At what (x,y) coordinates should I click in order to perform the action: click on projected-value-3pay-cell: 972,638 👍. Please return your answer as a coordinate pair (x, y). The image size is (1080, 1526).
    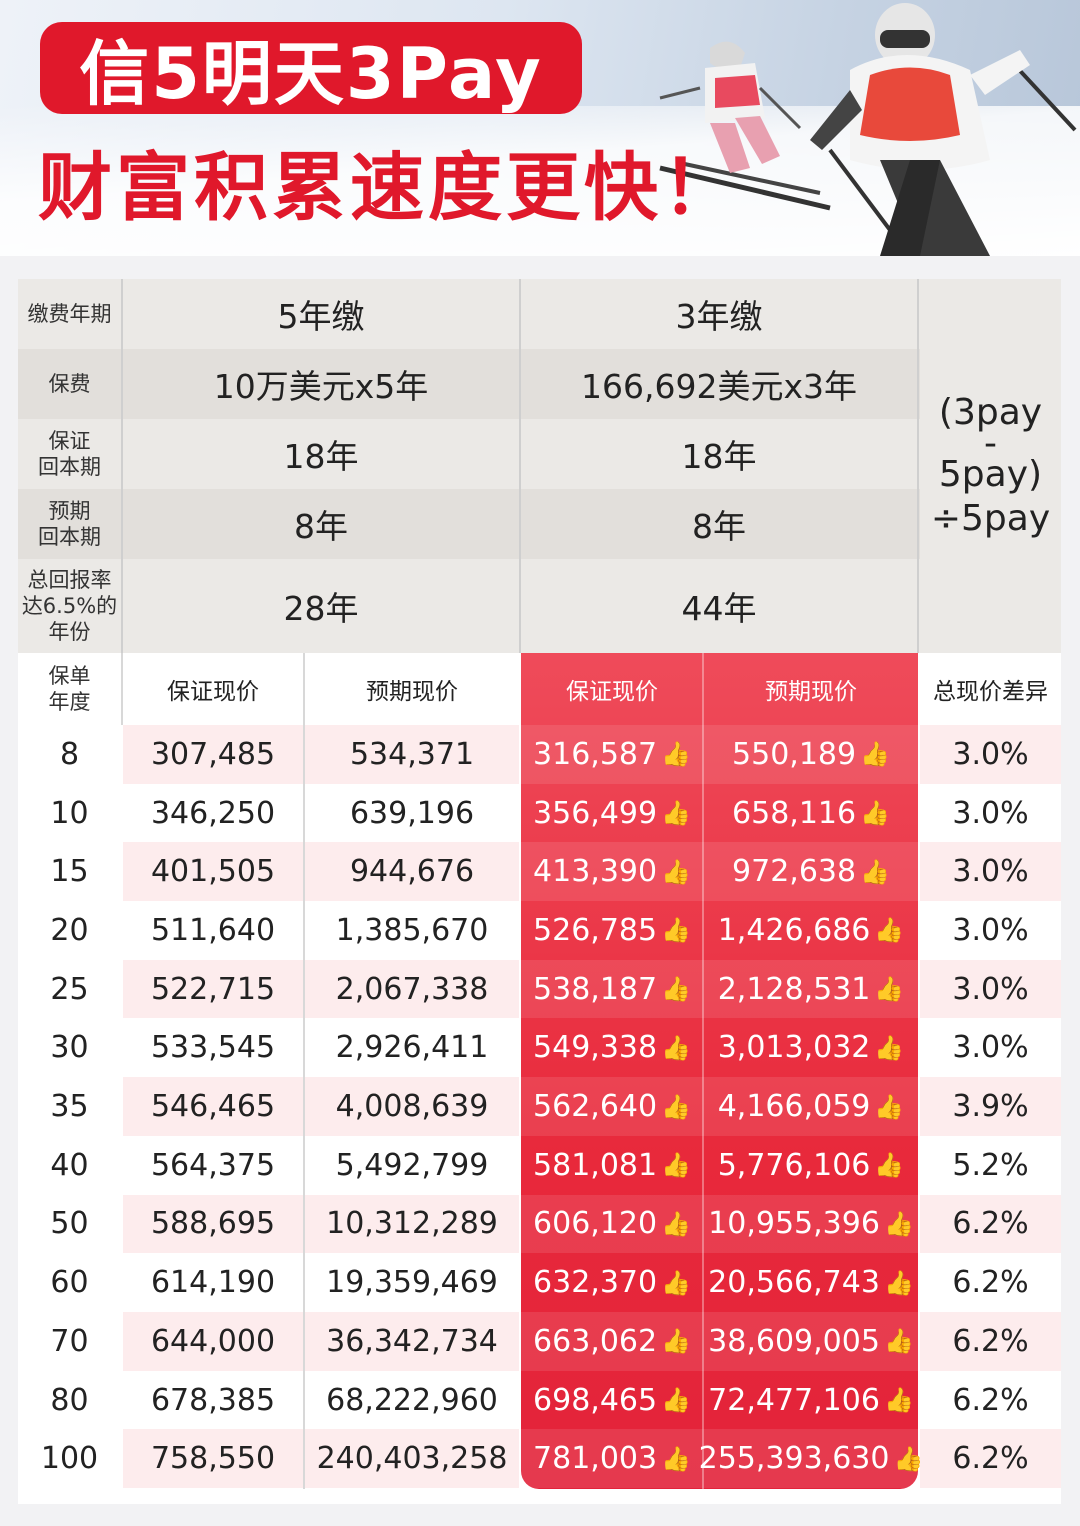
    Looking at the image, I should click on (811, 871).